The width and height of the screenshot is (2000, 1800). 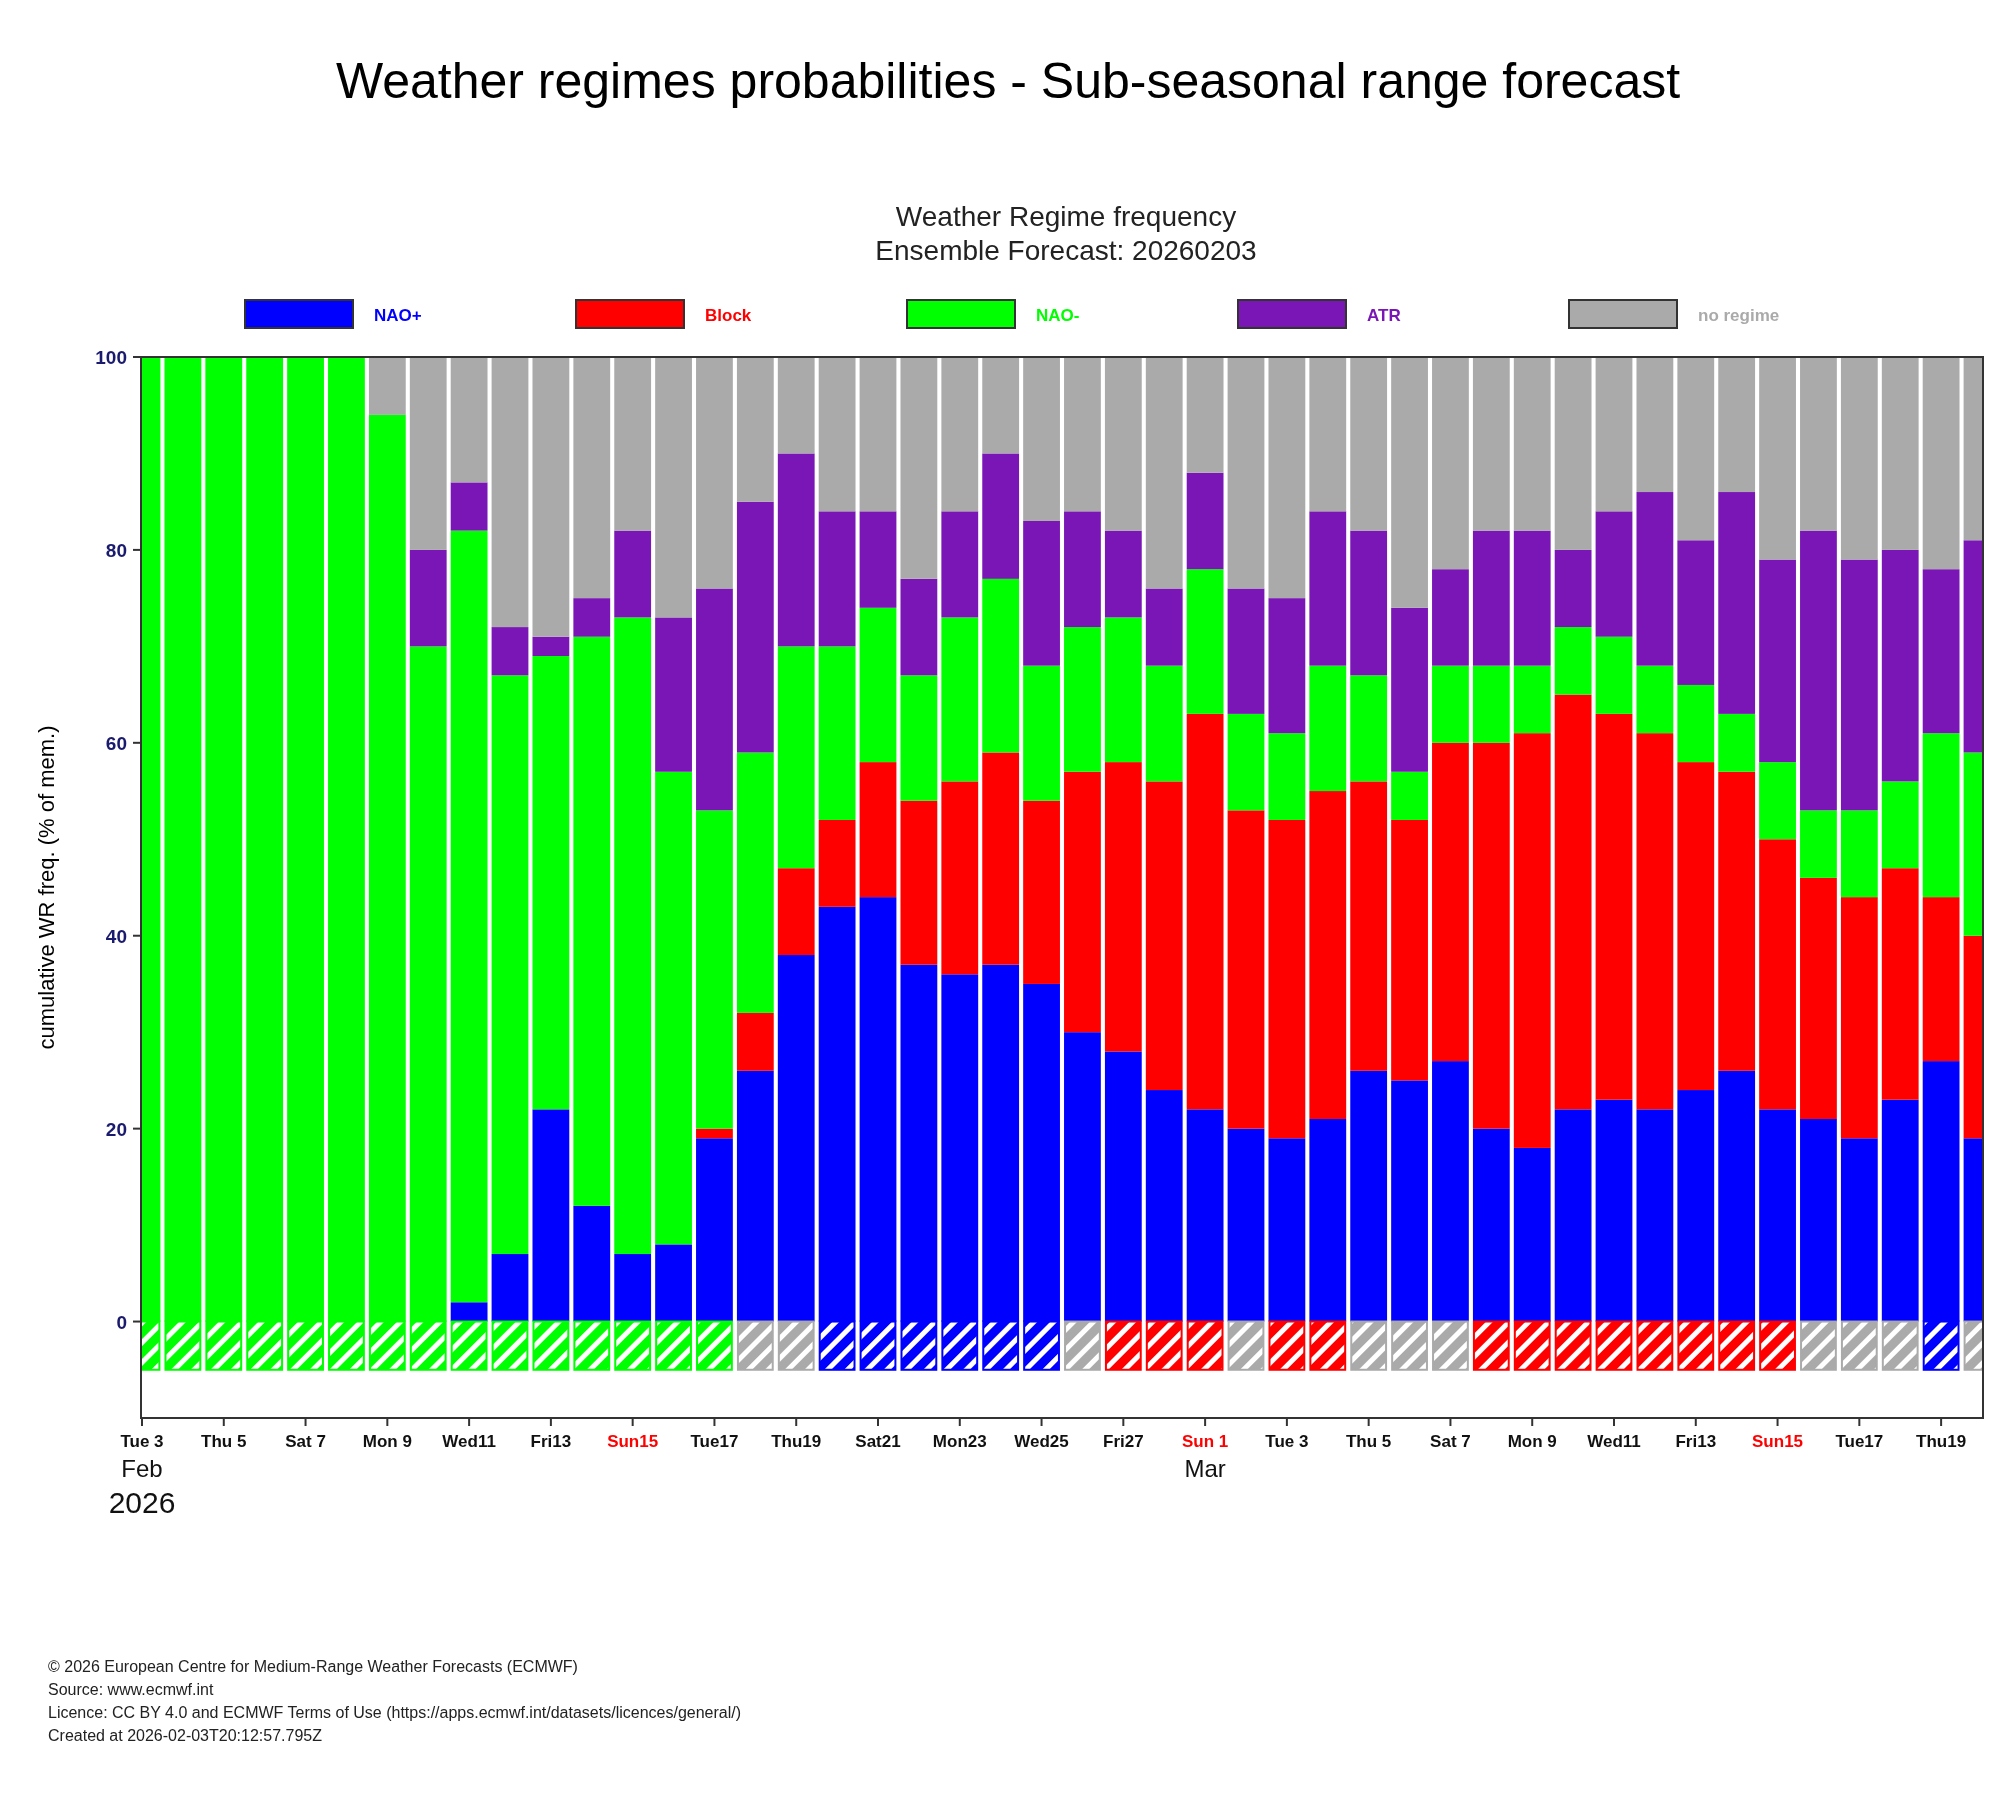 I want to click on y-tick-label: 60, so click(x=116, y=743).